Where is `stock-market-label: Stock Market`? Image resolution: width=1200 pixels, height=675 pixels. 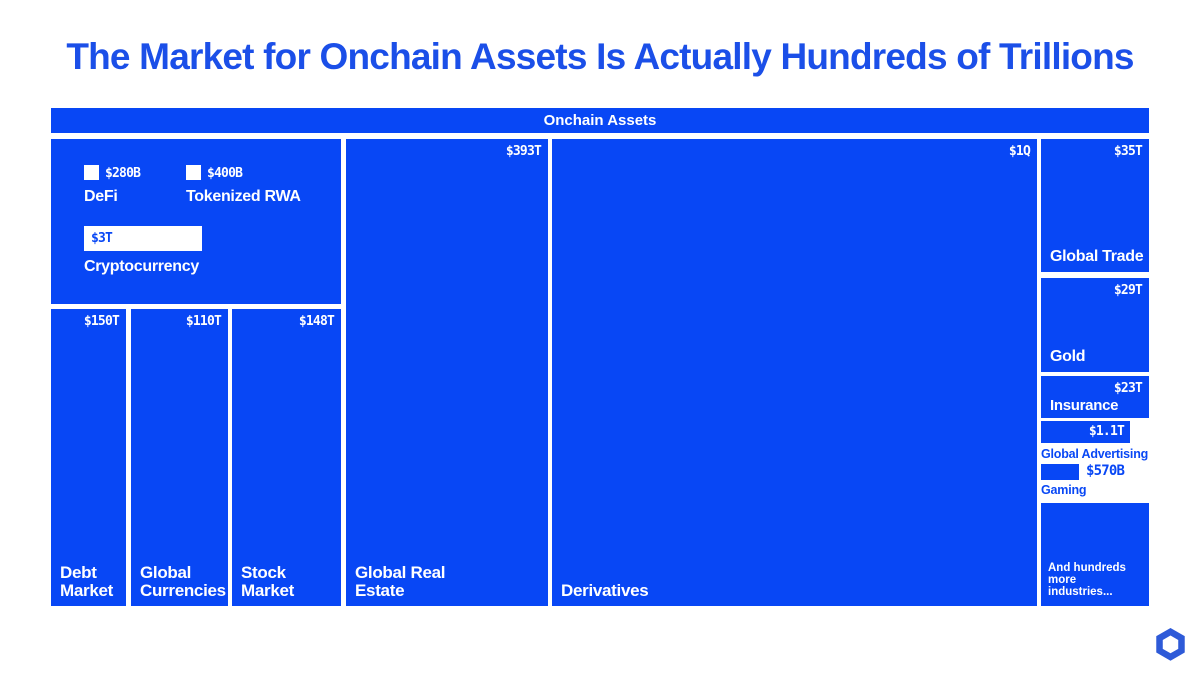 stock-market-label: Stock Market is located at coordinates (268, 582).